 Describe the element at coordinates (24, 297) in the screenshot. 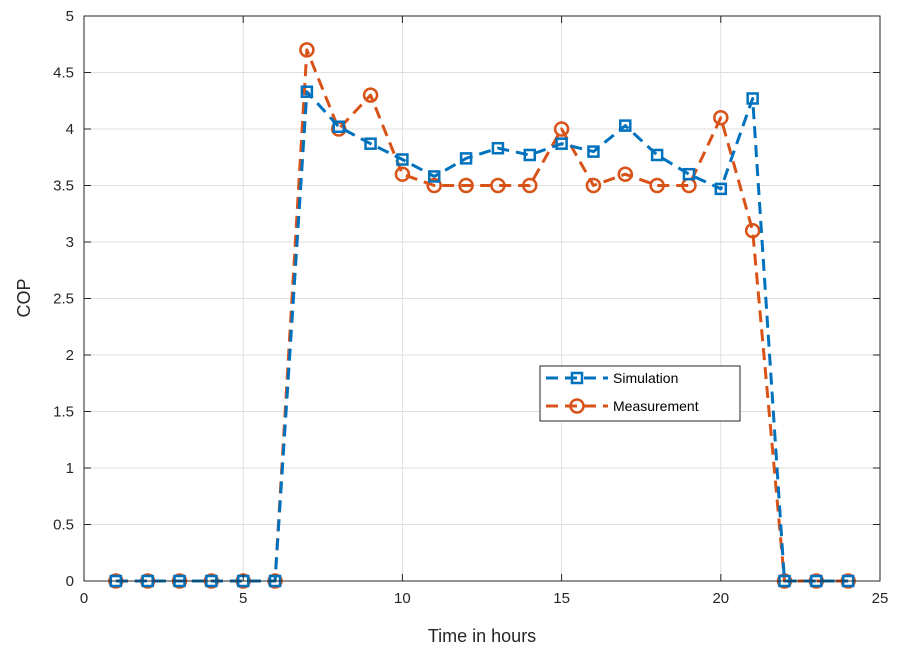

I see `y-axis-label: COP` at that location.